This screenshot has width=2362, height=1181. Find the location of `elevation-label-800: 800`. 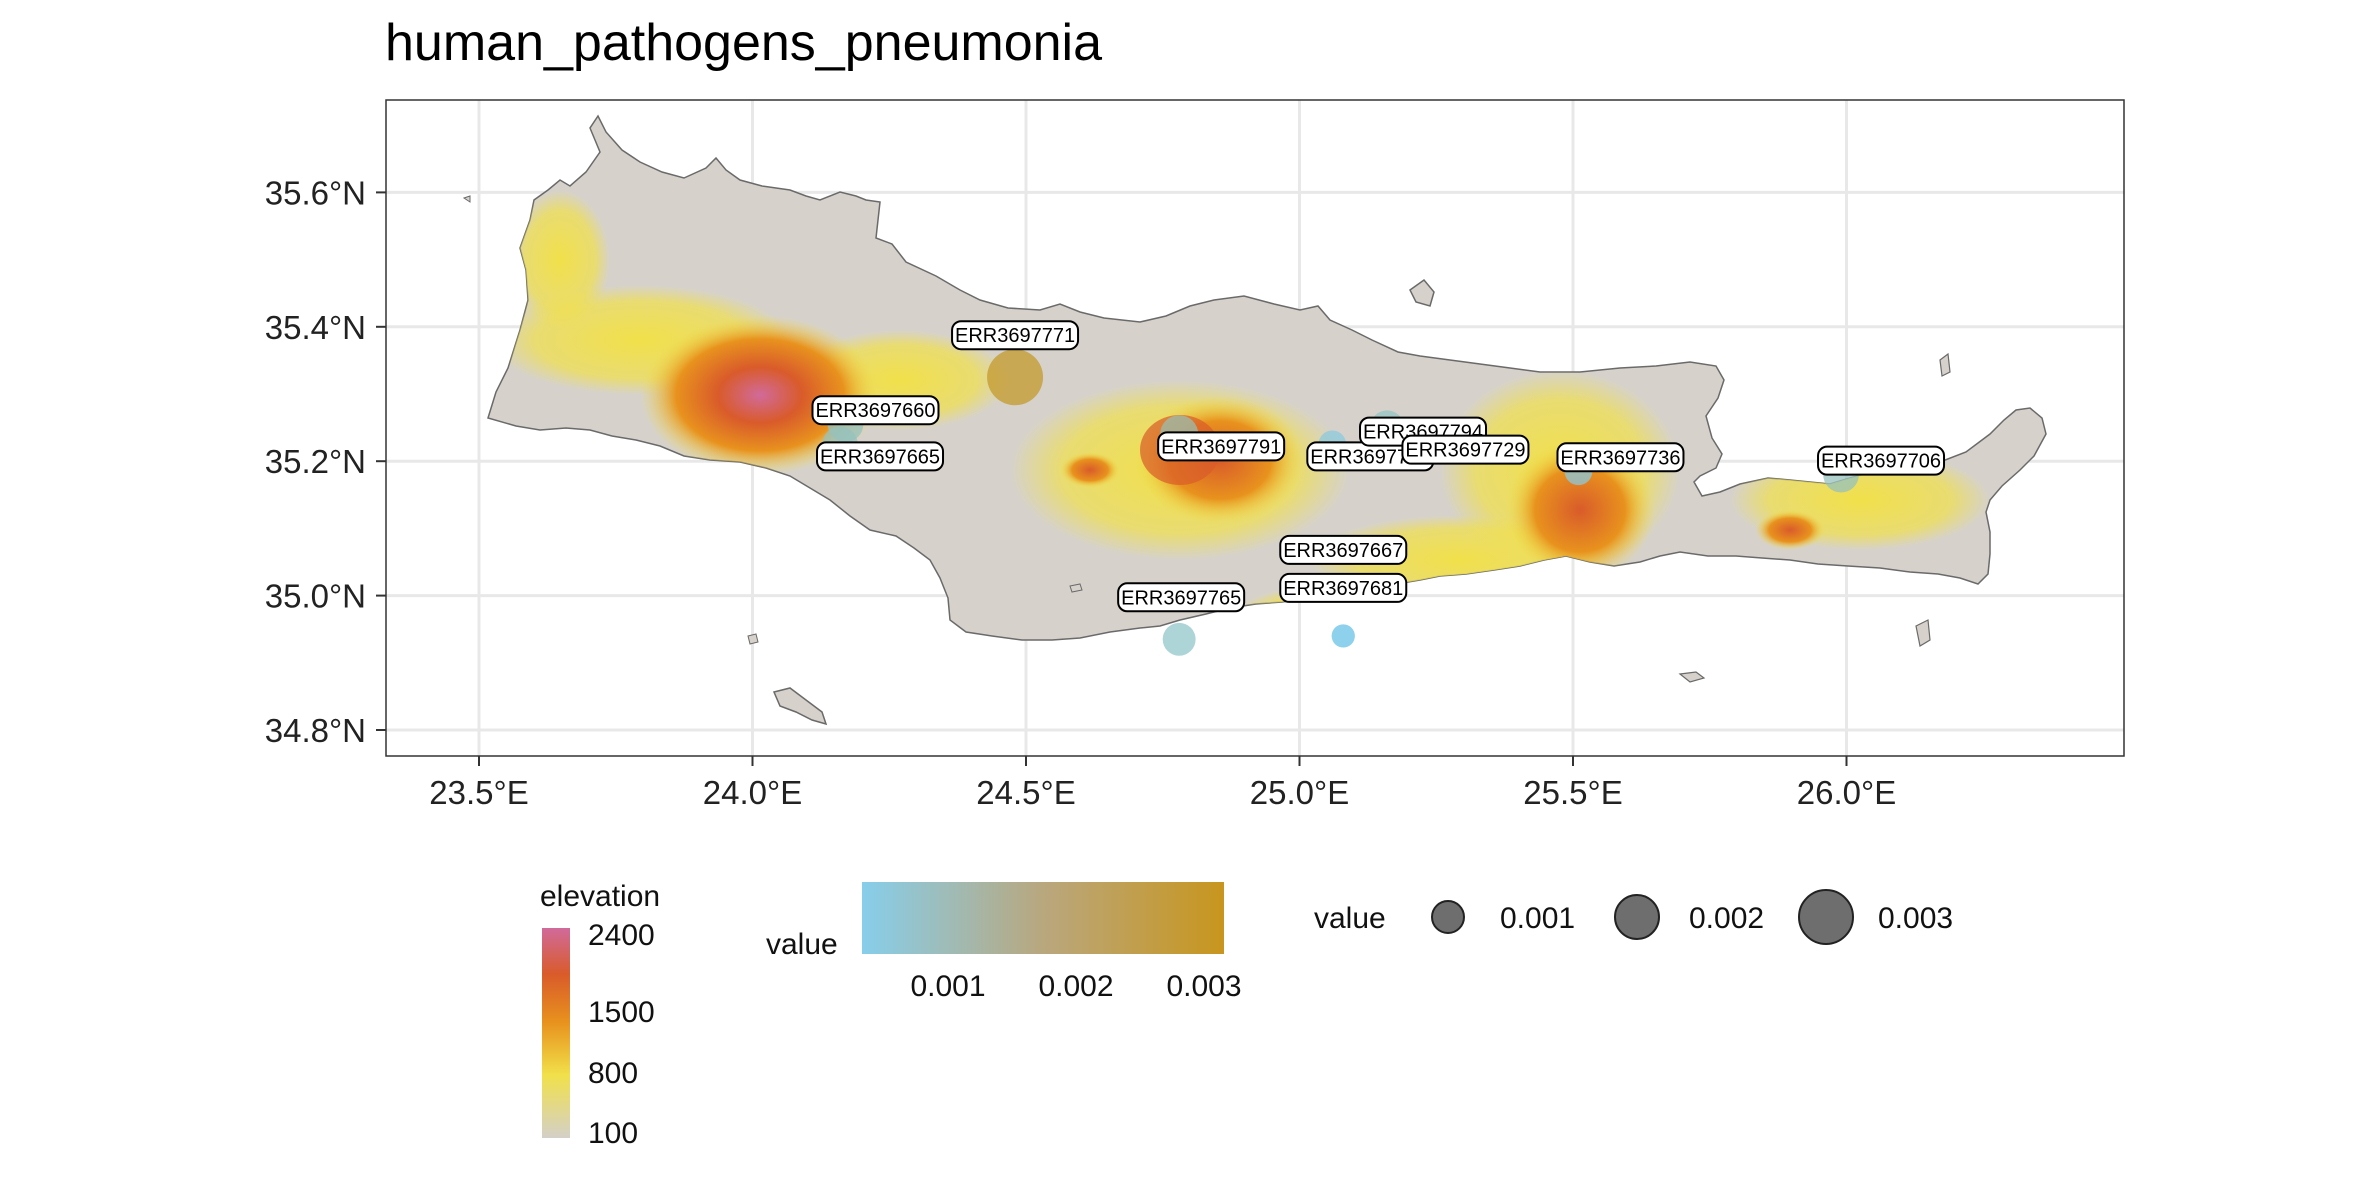

elevation-label-800: 800 is located at coordinates (613, 1073).